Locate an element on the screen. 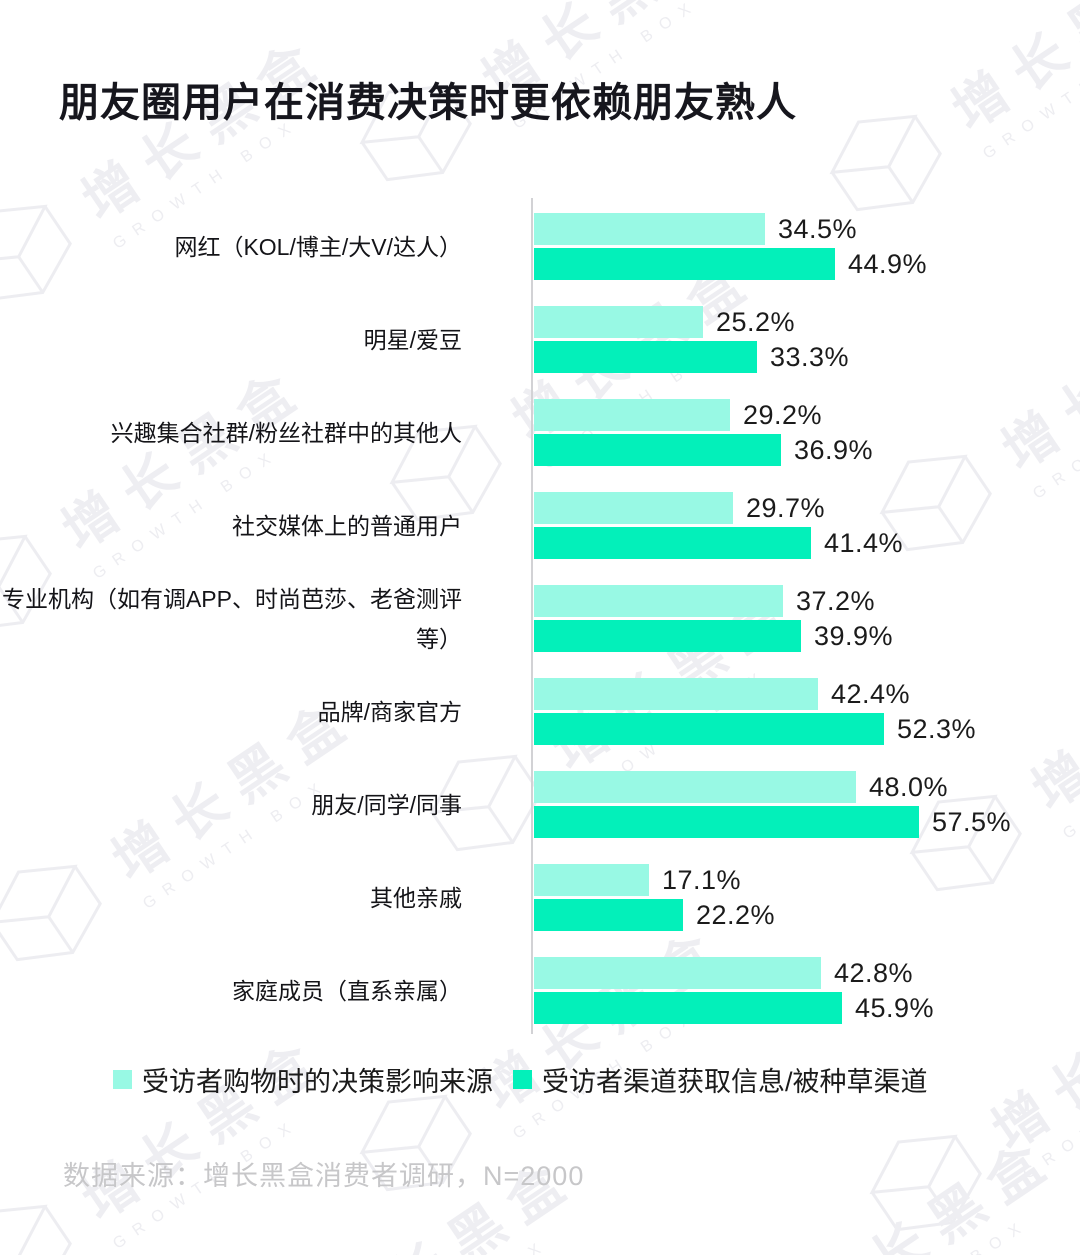  bar-line: 33.3% is located at coordinates (691, 357).